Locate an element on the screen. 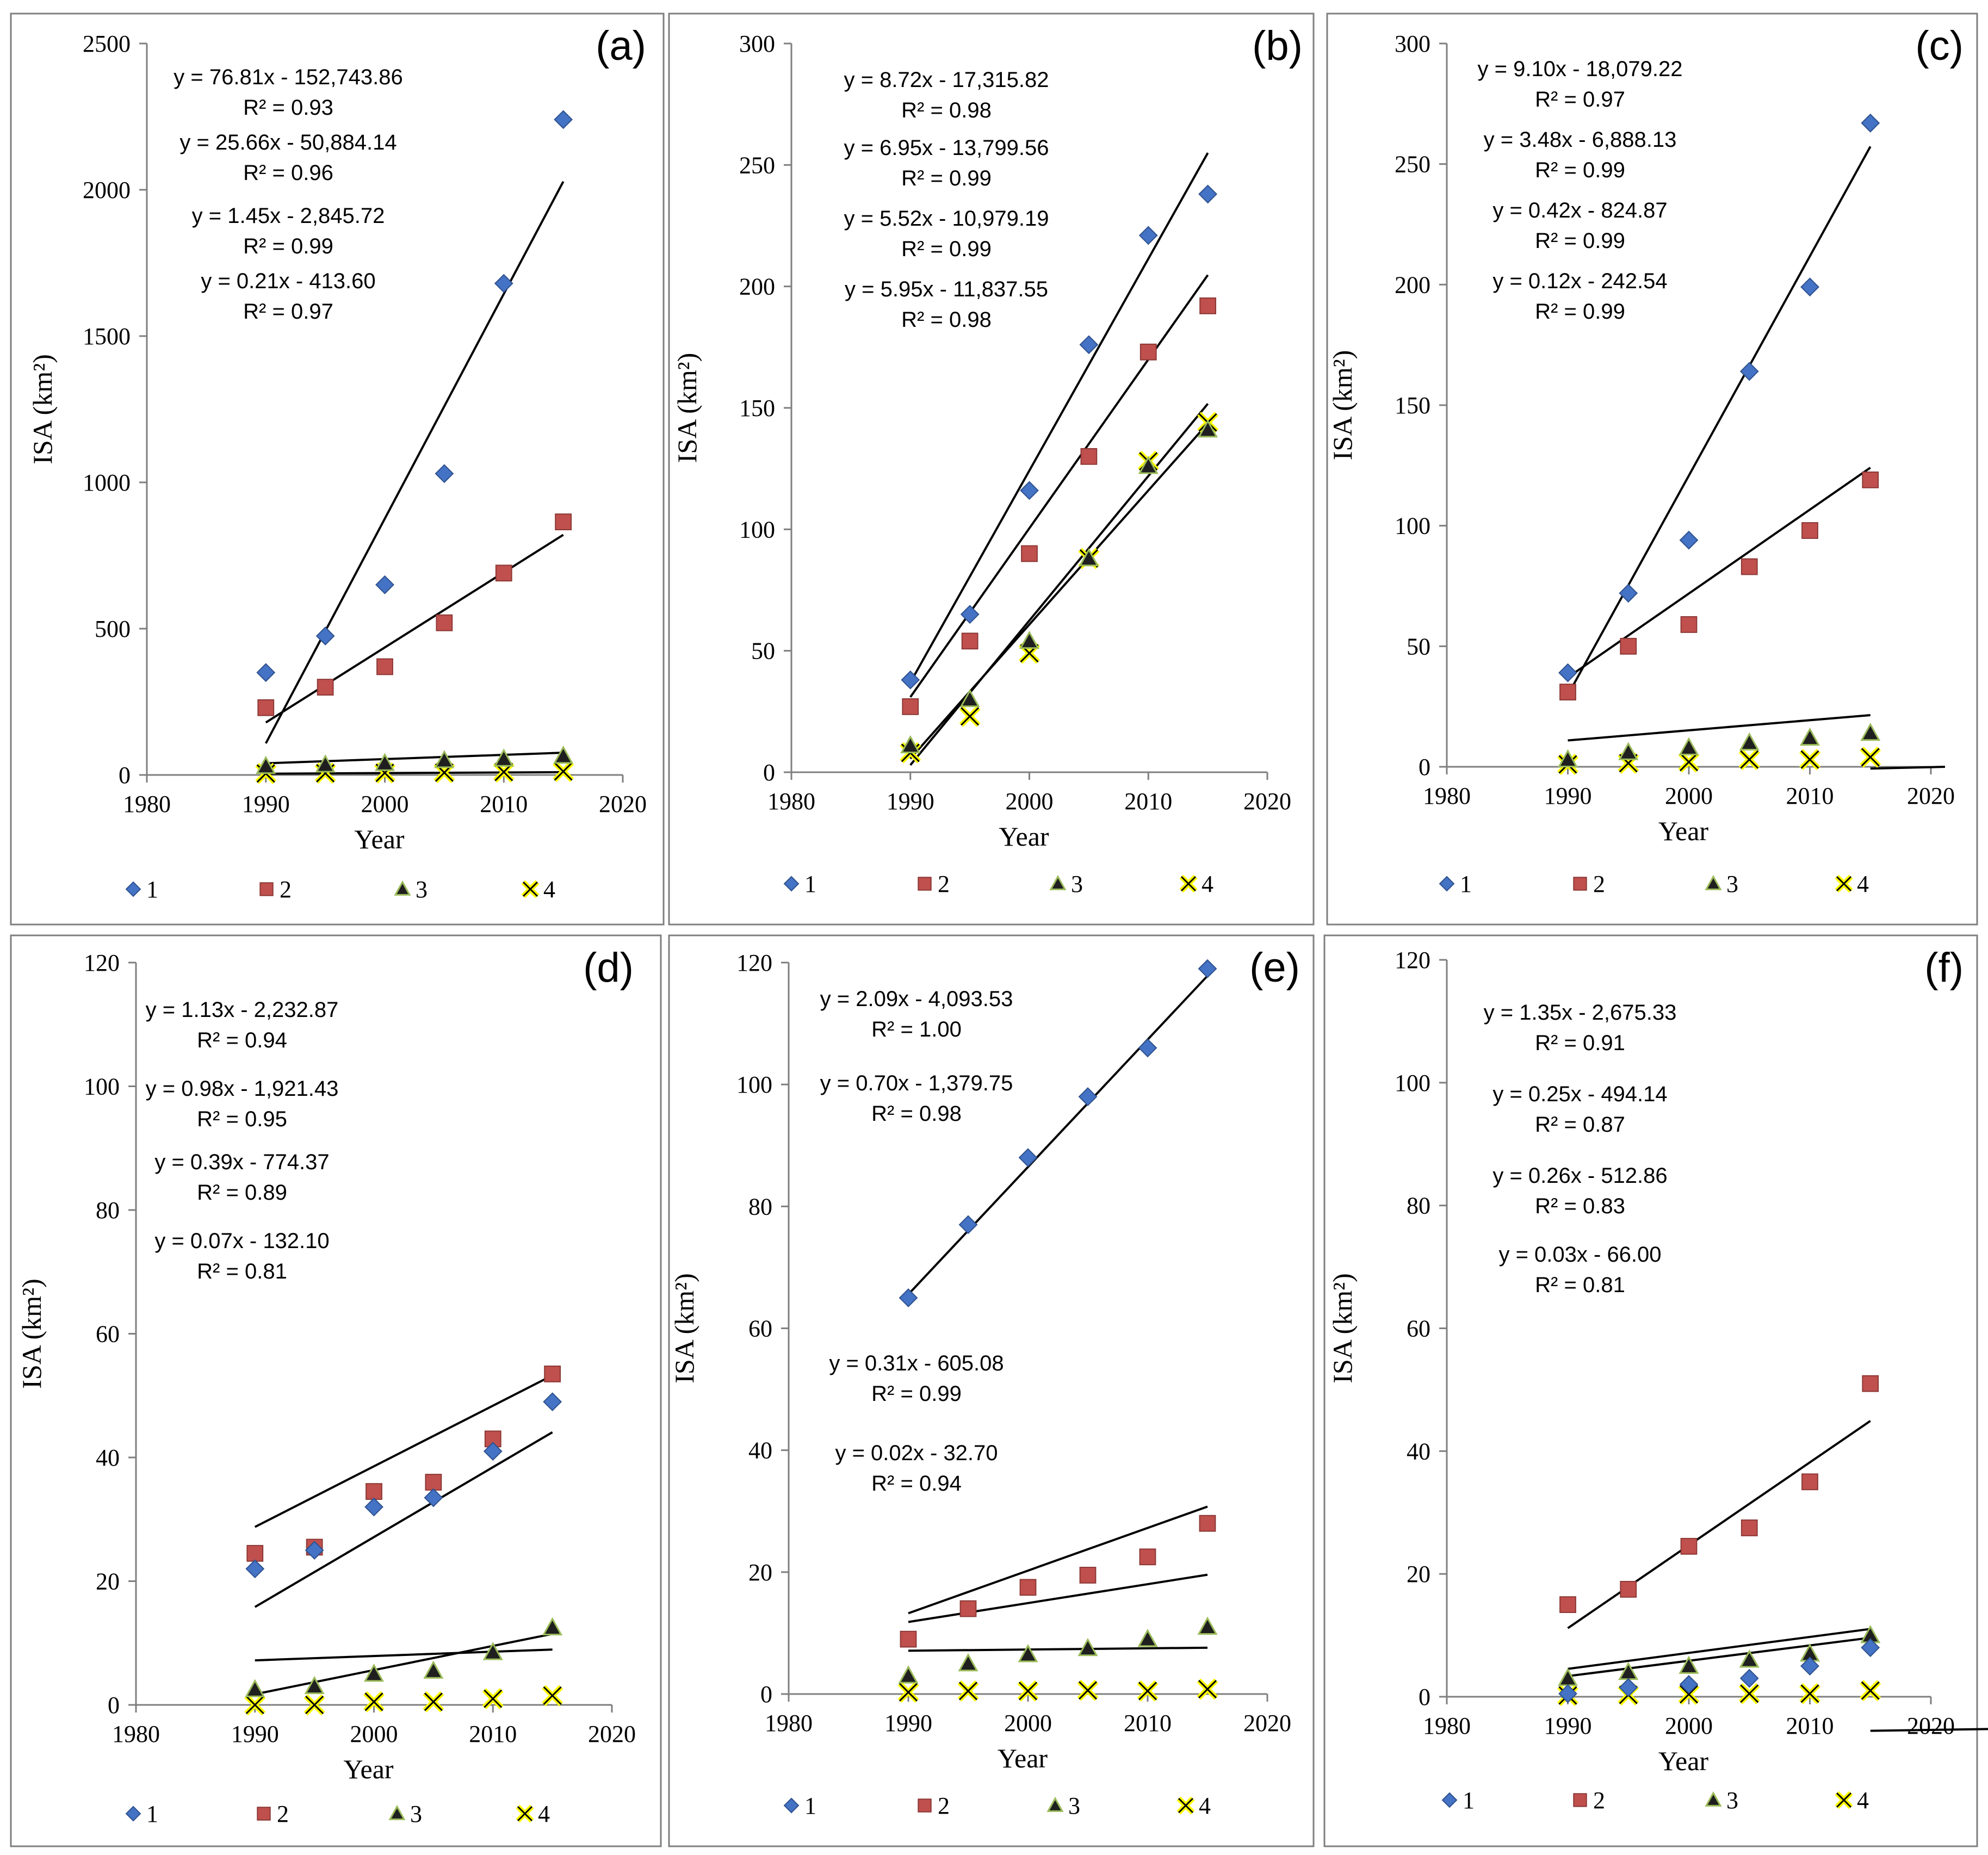 This screenshot has width=1988, height=1855. r-squared-label: R² = 0.93 is located at coordinates (288, 108).